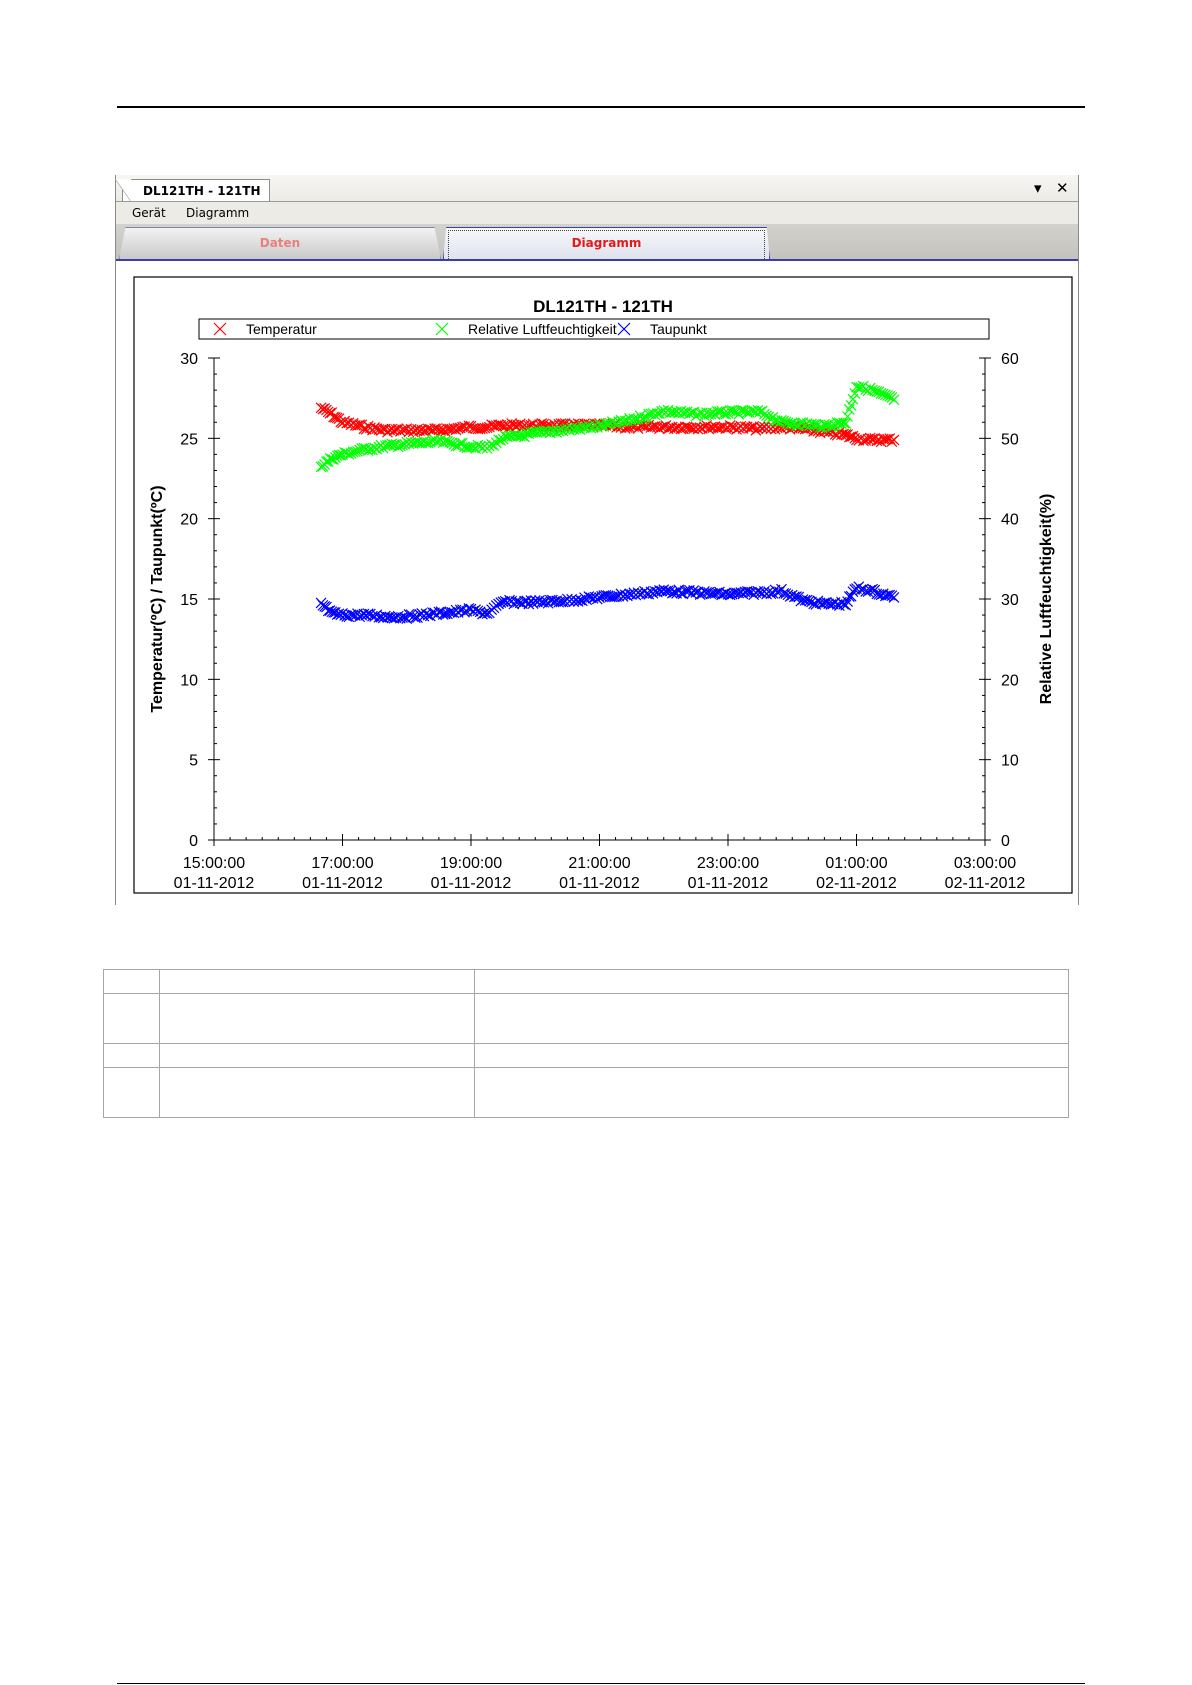 The height and width of the screenshot is (1685, 1192). I want to click on page-footer-rule, so click(601, 1683).